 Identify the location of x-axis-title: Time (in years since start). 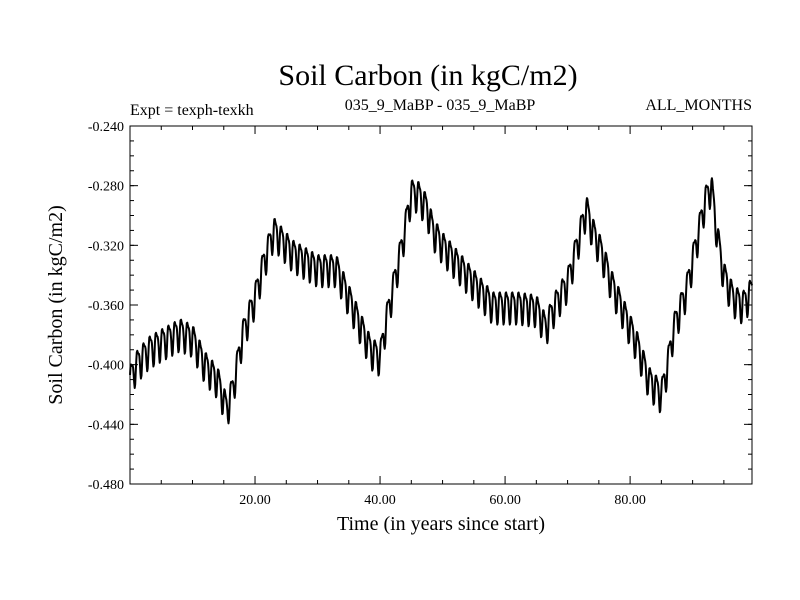
(441, 524).